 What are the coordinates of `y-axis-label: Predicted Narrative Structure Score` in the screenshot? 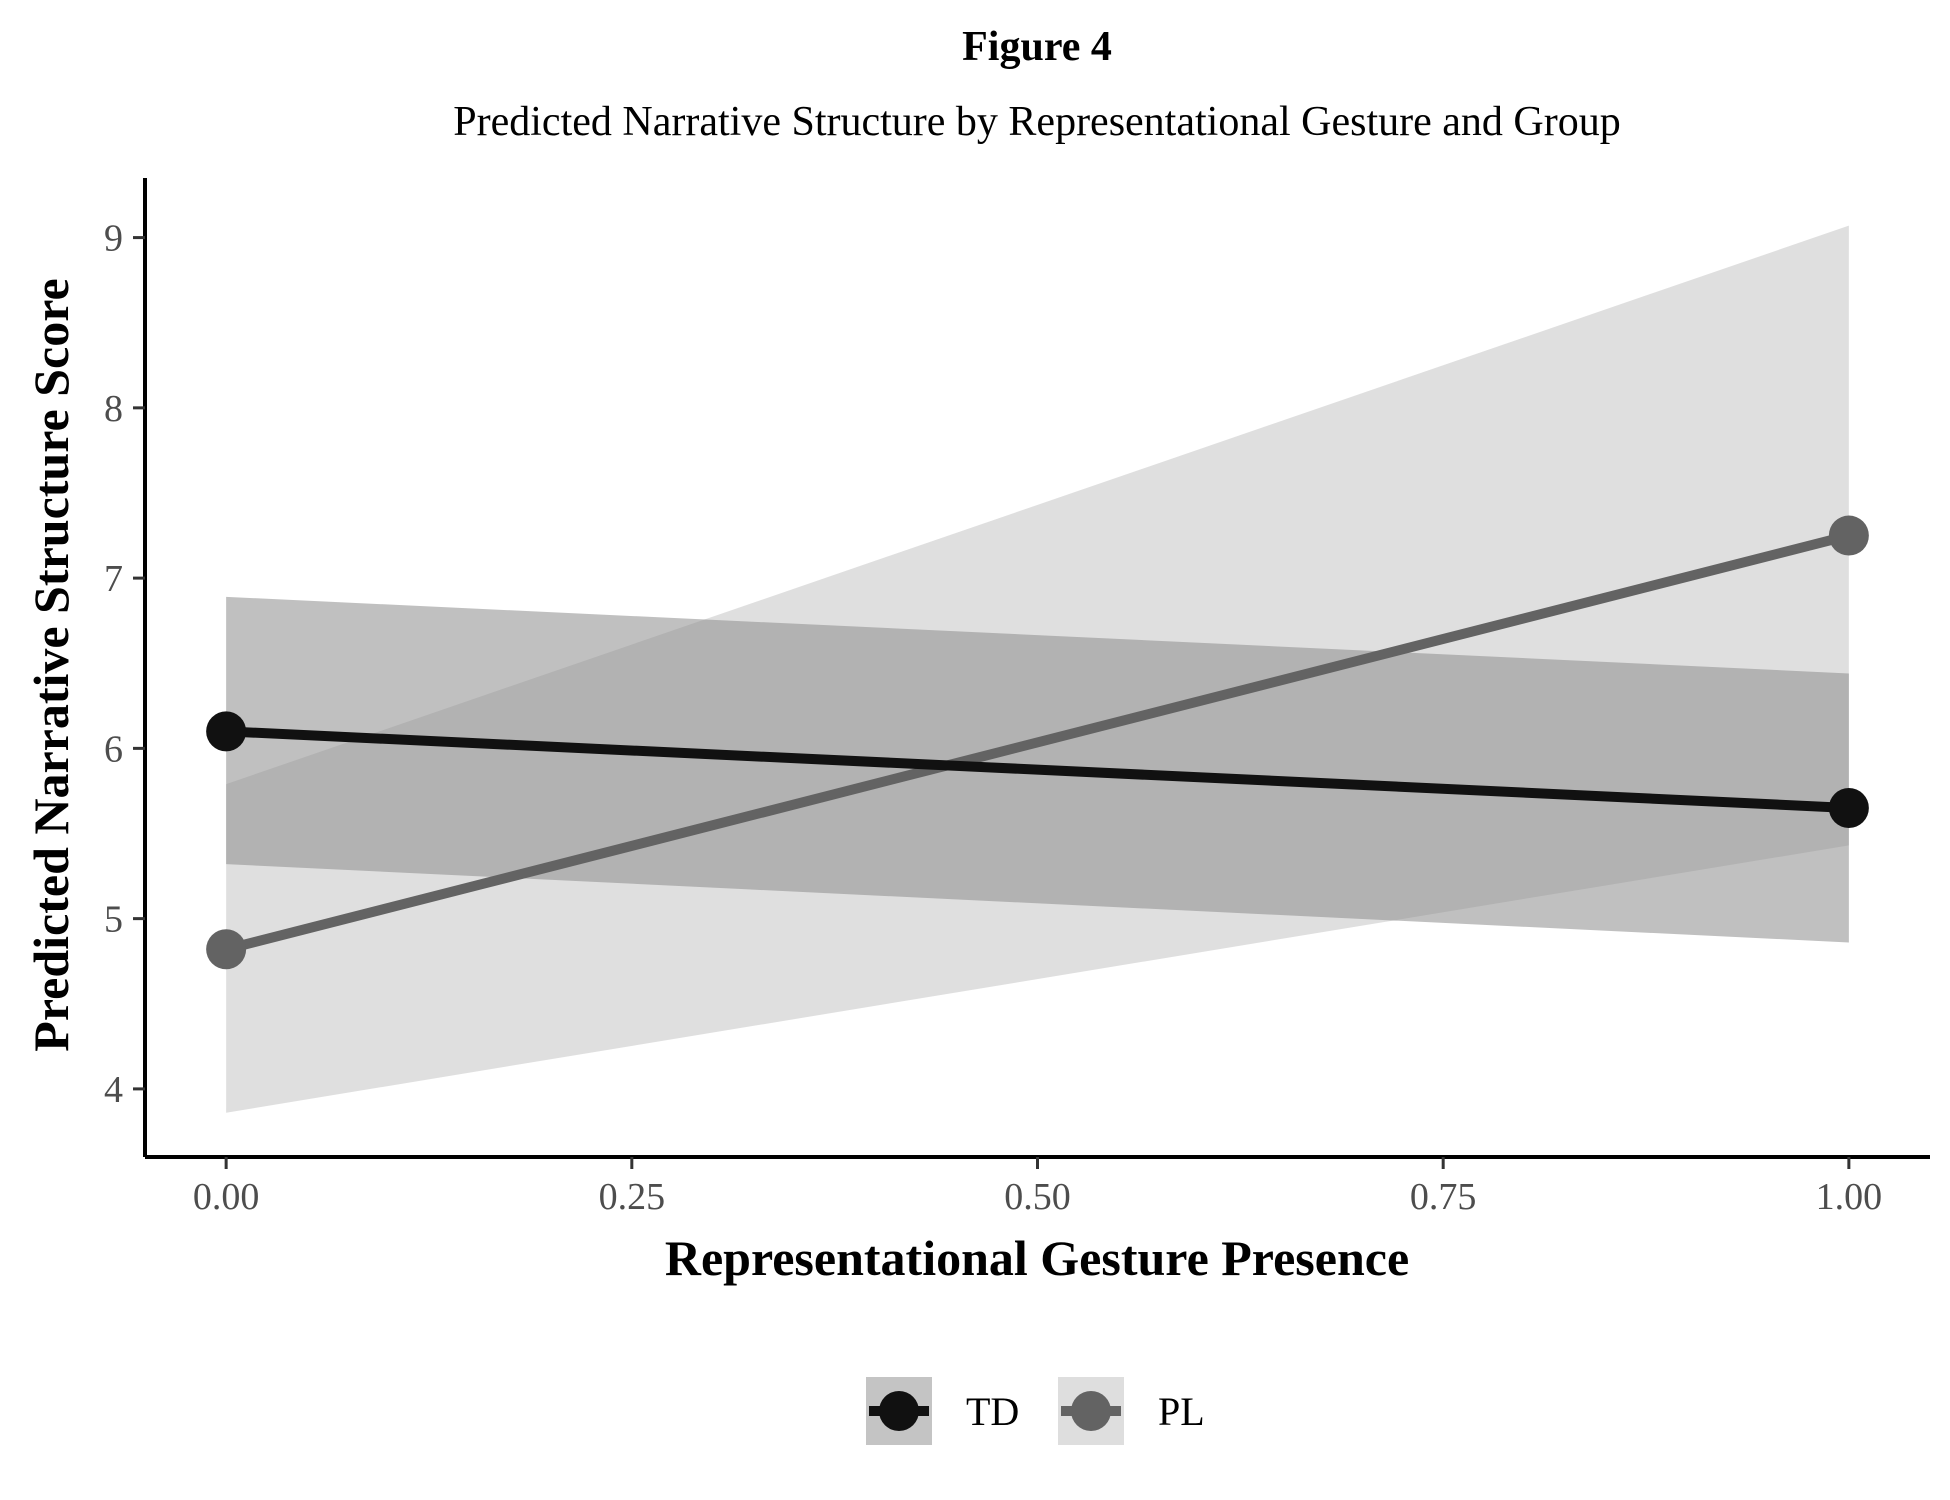 It's located at (51, 664).